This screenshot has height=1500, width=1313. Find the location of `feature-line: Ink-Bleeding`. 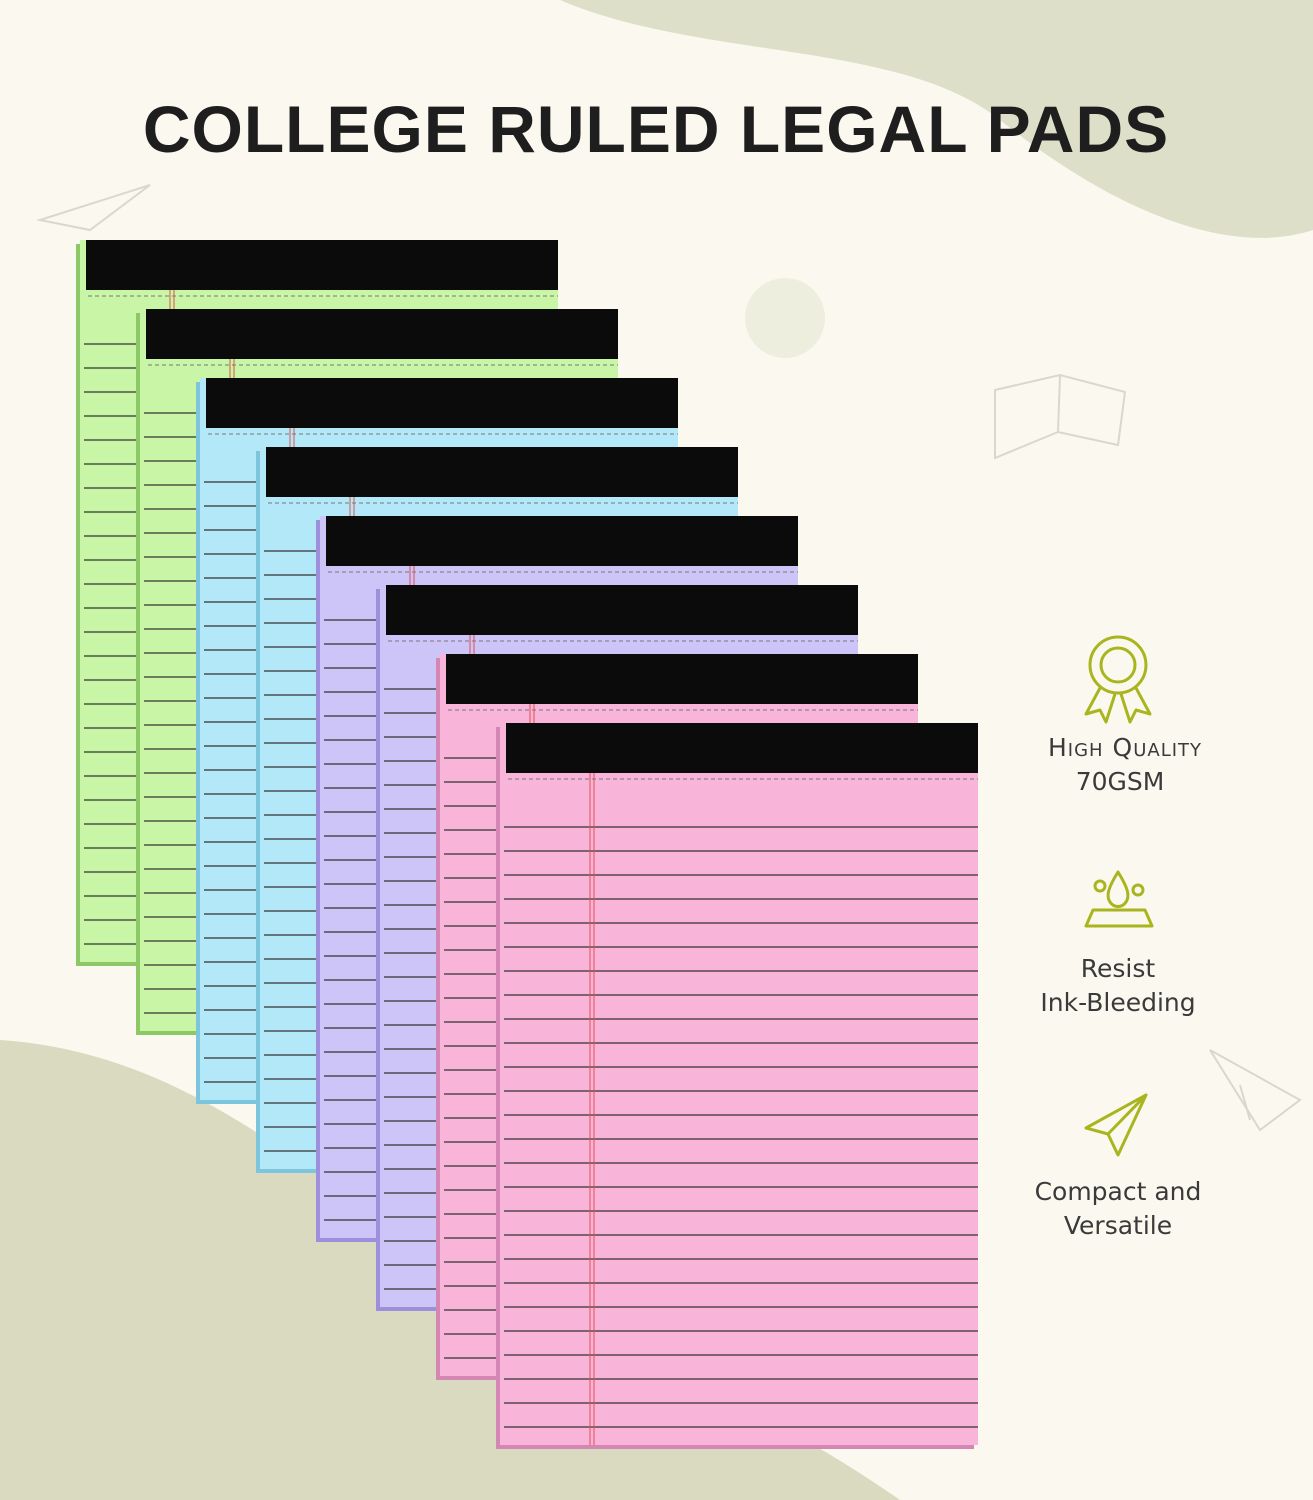

feature-line: Ink-Bleeding is located at coordinates (1117, 1002).